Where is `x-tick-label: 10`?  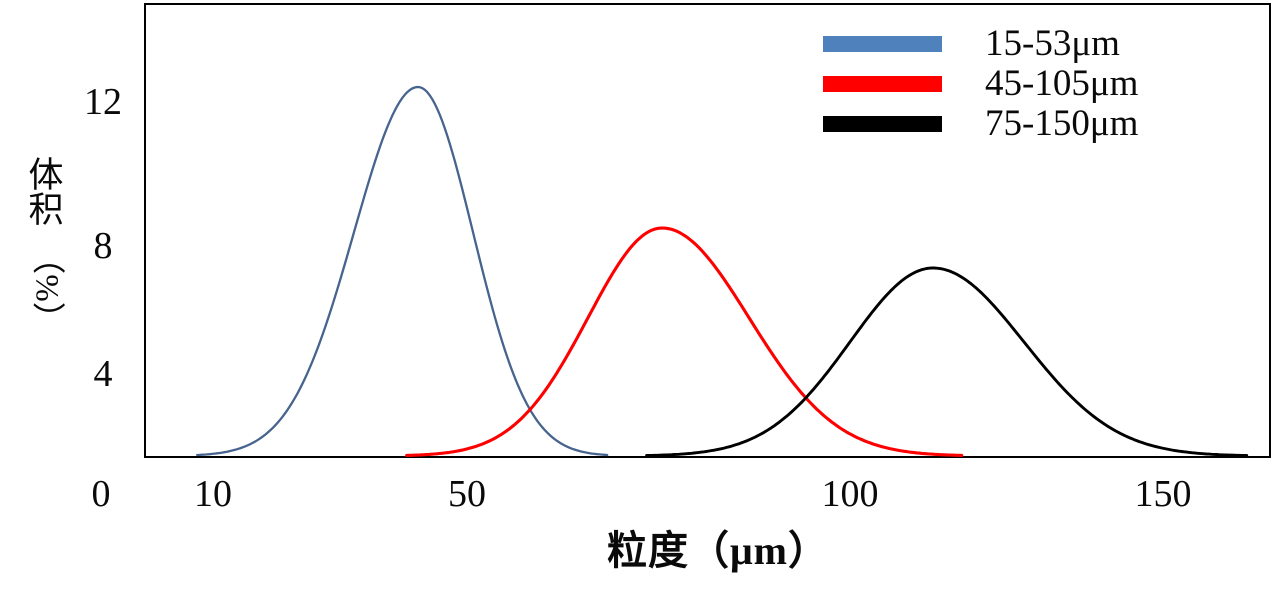 x-tick-label: 10 is located at coordinates (213, 494).